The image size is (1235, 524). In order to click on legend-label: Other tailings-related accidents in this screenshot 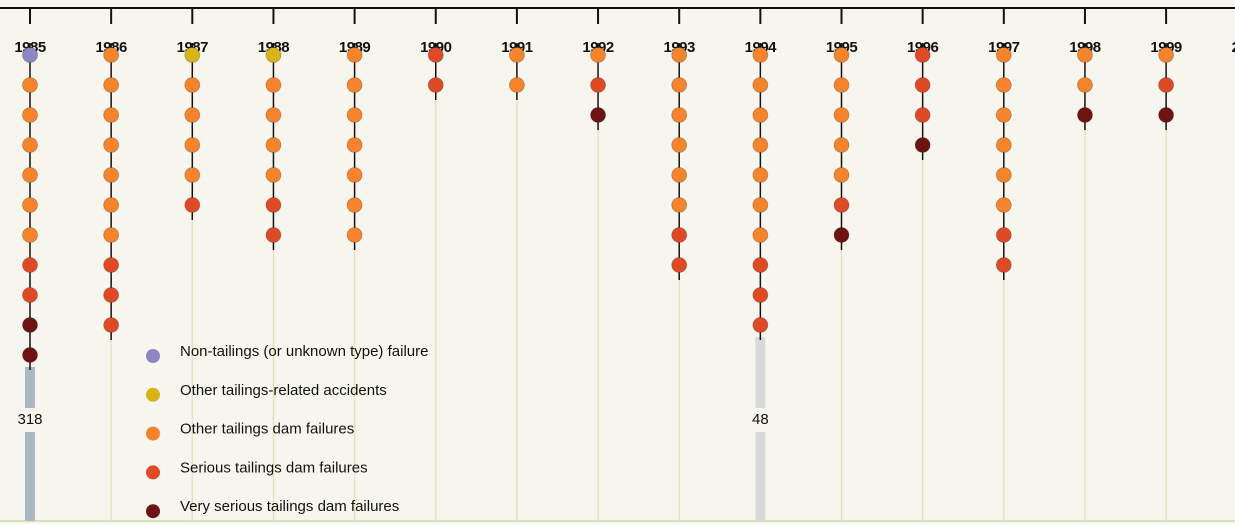, I will do `click(283, 390)`.